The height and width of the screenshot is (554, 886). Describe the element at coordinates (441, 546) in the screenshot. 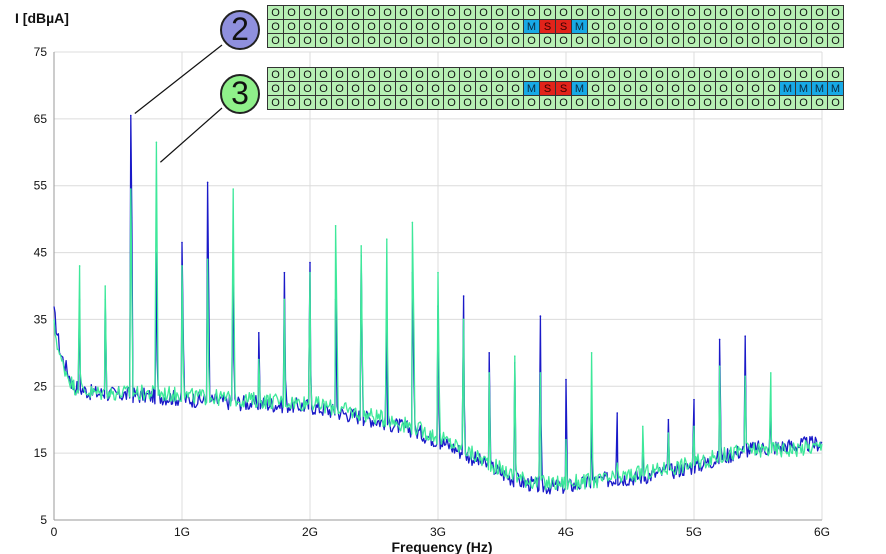

I see `x-axis-label: Frequency (Hz)` at that location.